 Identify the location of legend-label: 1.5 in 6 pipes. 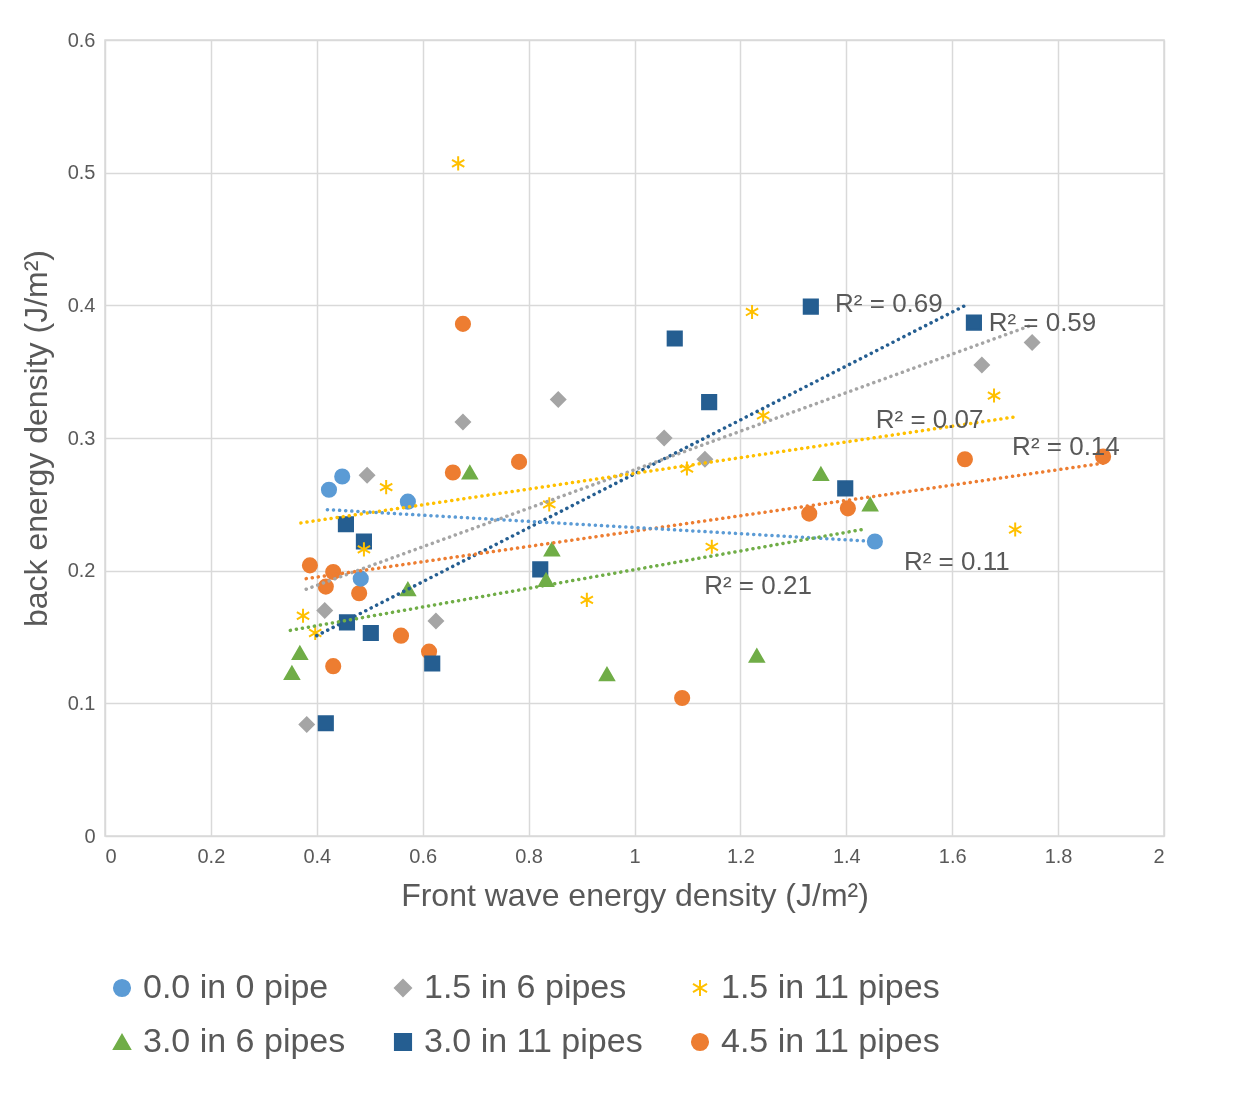
(525, 986).